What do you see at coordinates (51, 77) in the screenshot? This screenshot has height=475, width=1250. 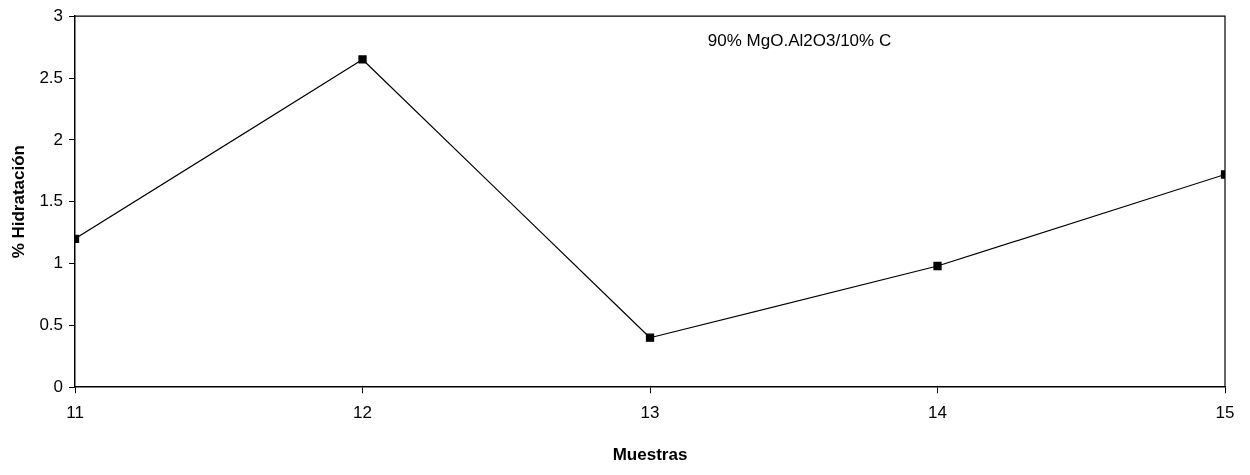 I see `y-tick-label: 2.5` at bounding box center [51, 77].